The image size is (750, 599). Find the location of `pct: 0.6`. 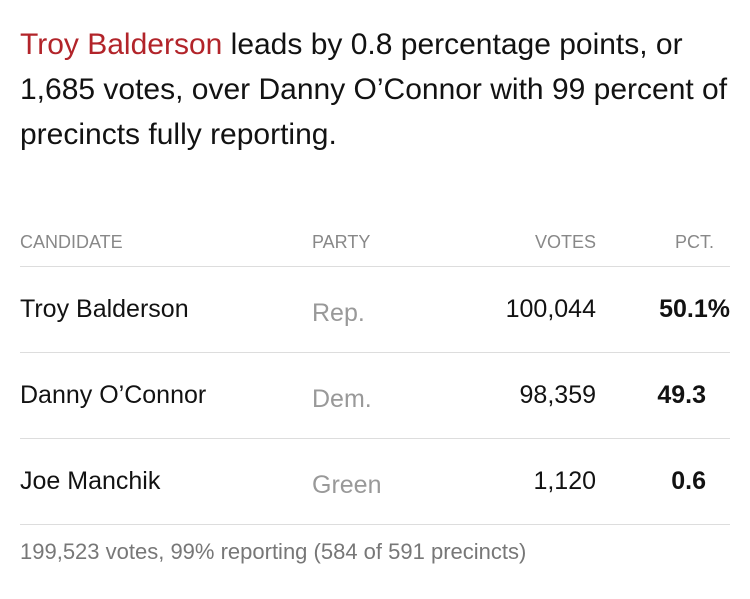

pct: 0.6 is located at coordinates (688, 481).